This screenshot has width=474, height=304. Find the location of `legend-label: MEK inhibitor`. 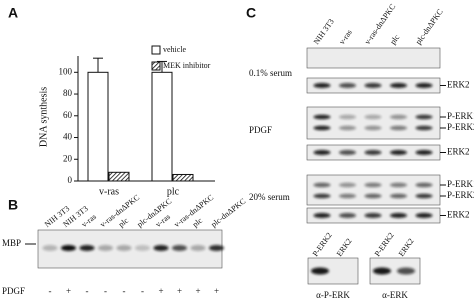

legend-label: MEK inhibitor is located at coordinates (187, 65).